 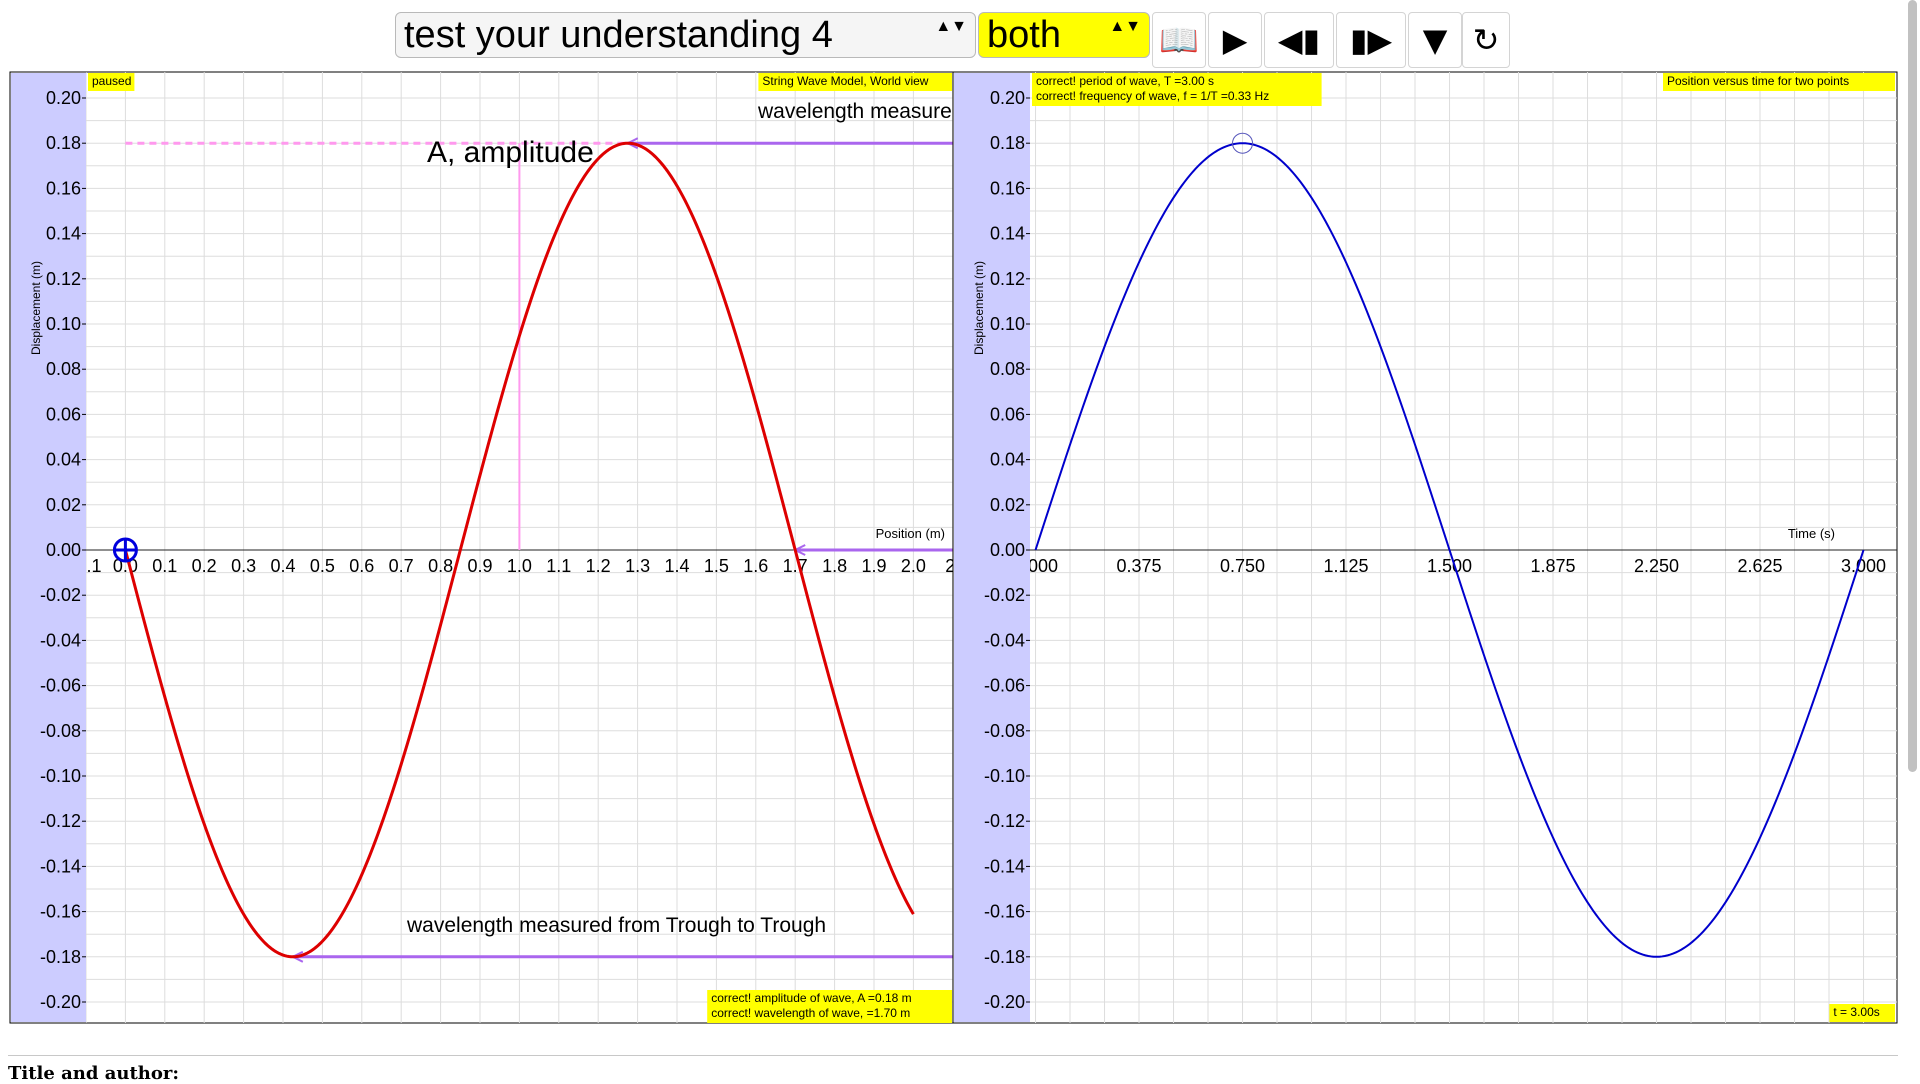 What do you see at coordinates (282, 566) in the screenshot?
I see `x-tick-label: 0.4` at bounding box center [282, 566].